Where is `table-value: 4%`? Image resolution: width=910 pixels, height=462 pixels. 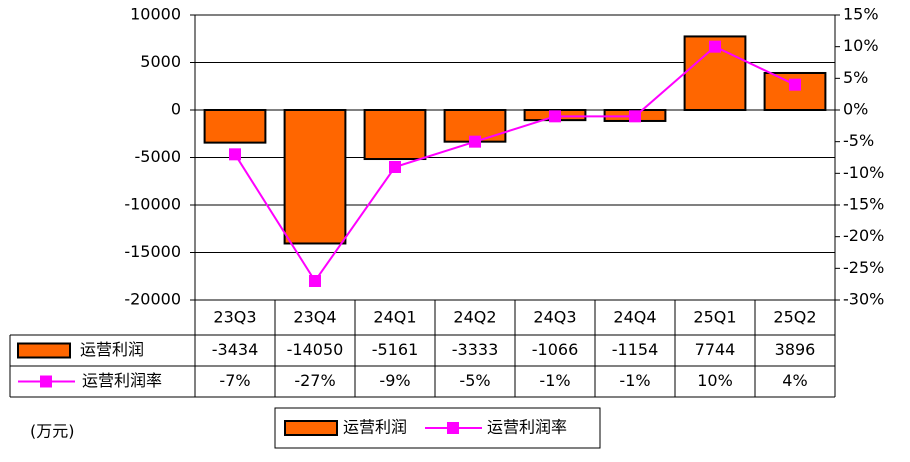 table-value: 4% is located at coordinates (794, 380).